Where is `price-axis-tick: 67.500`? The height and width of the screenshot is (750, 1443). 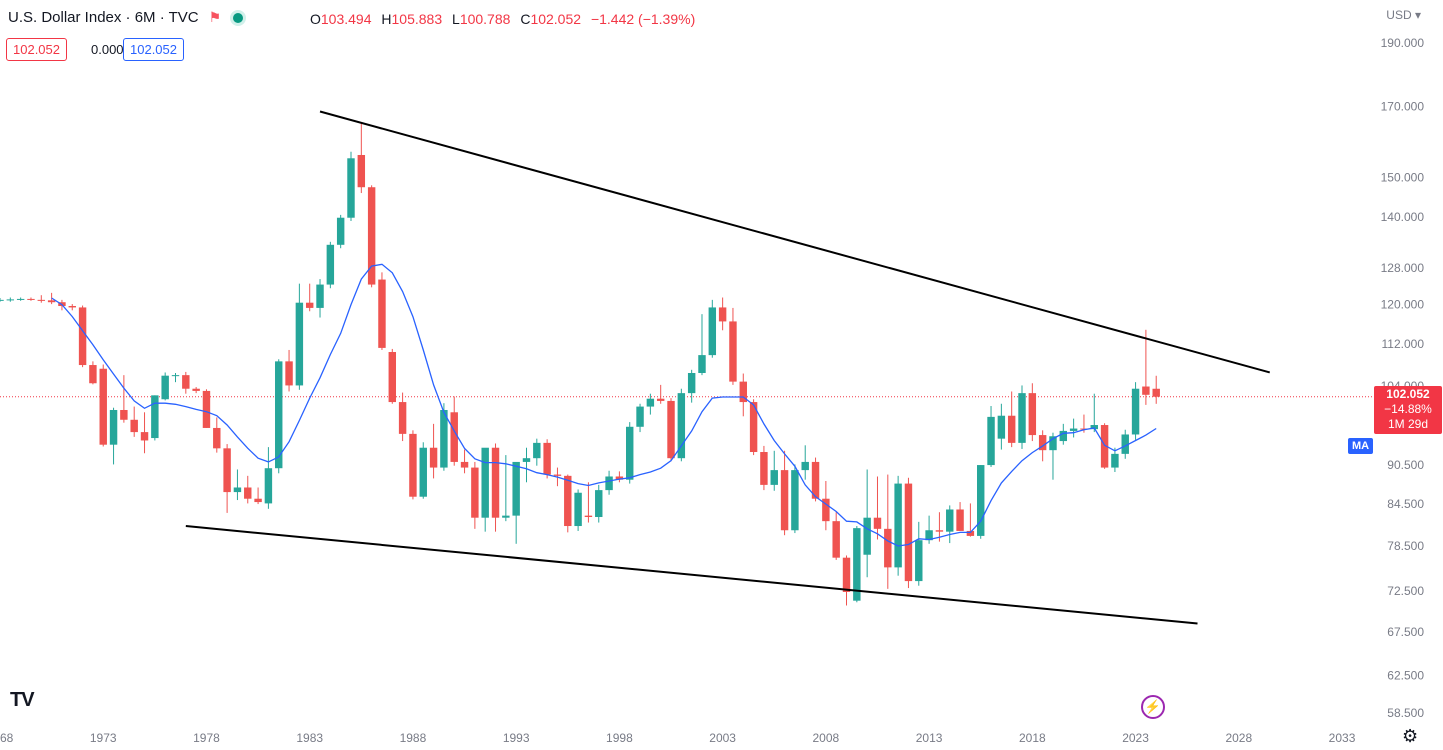 price-axis-tick: 67.500 is located at coordinates (1405, 632).